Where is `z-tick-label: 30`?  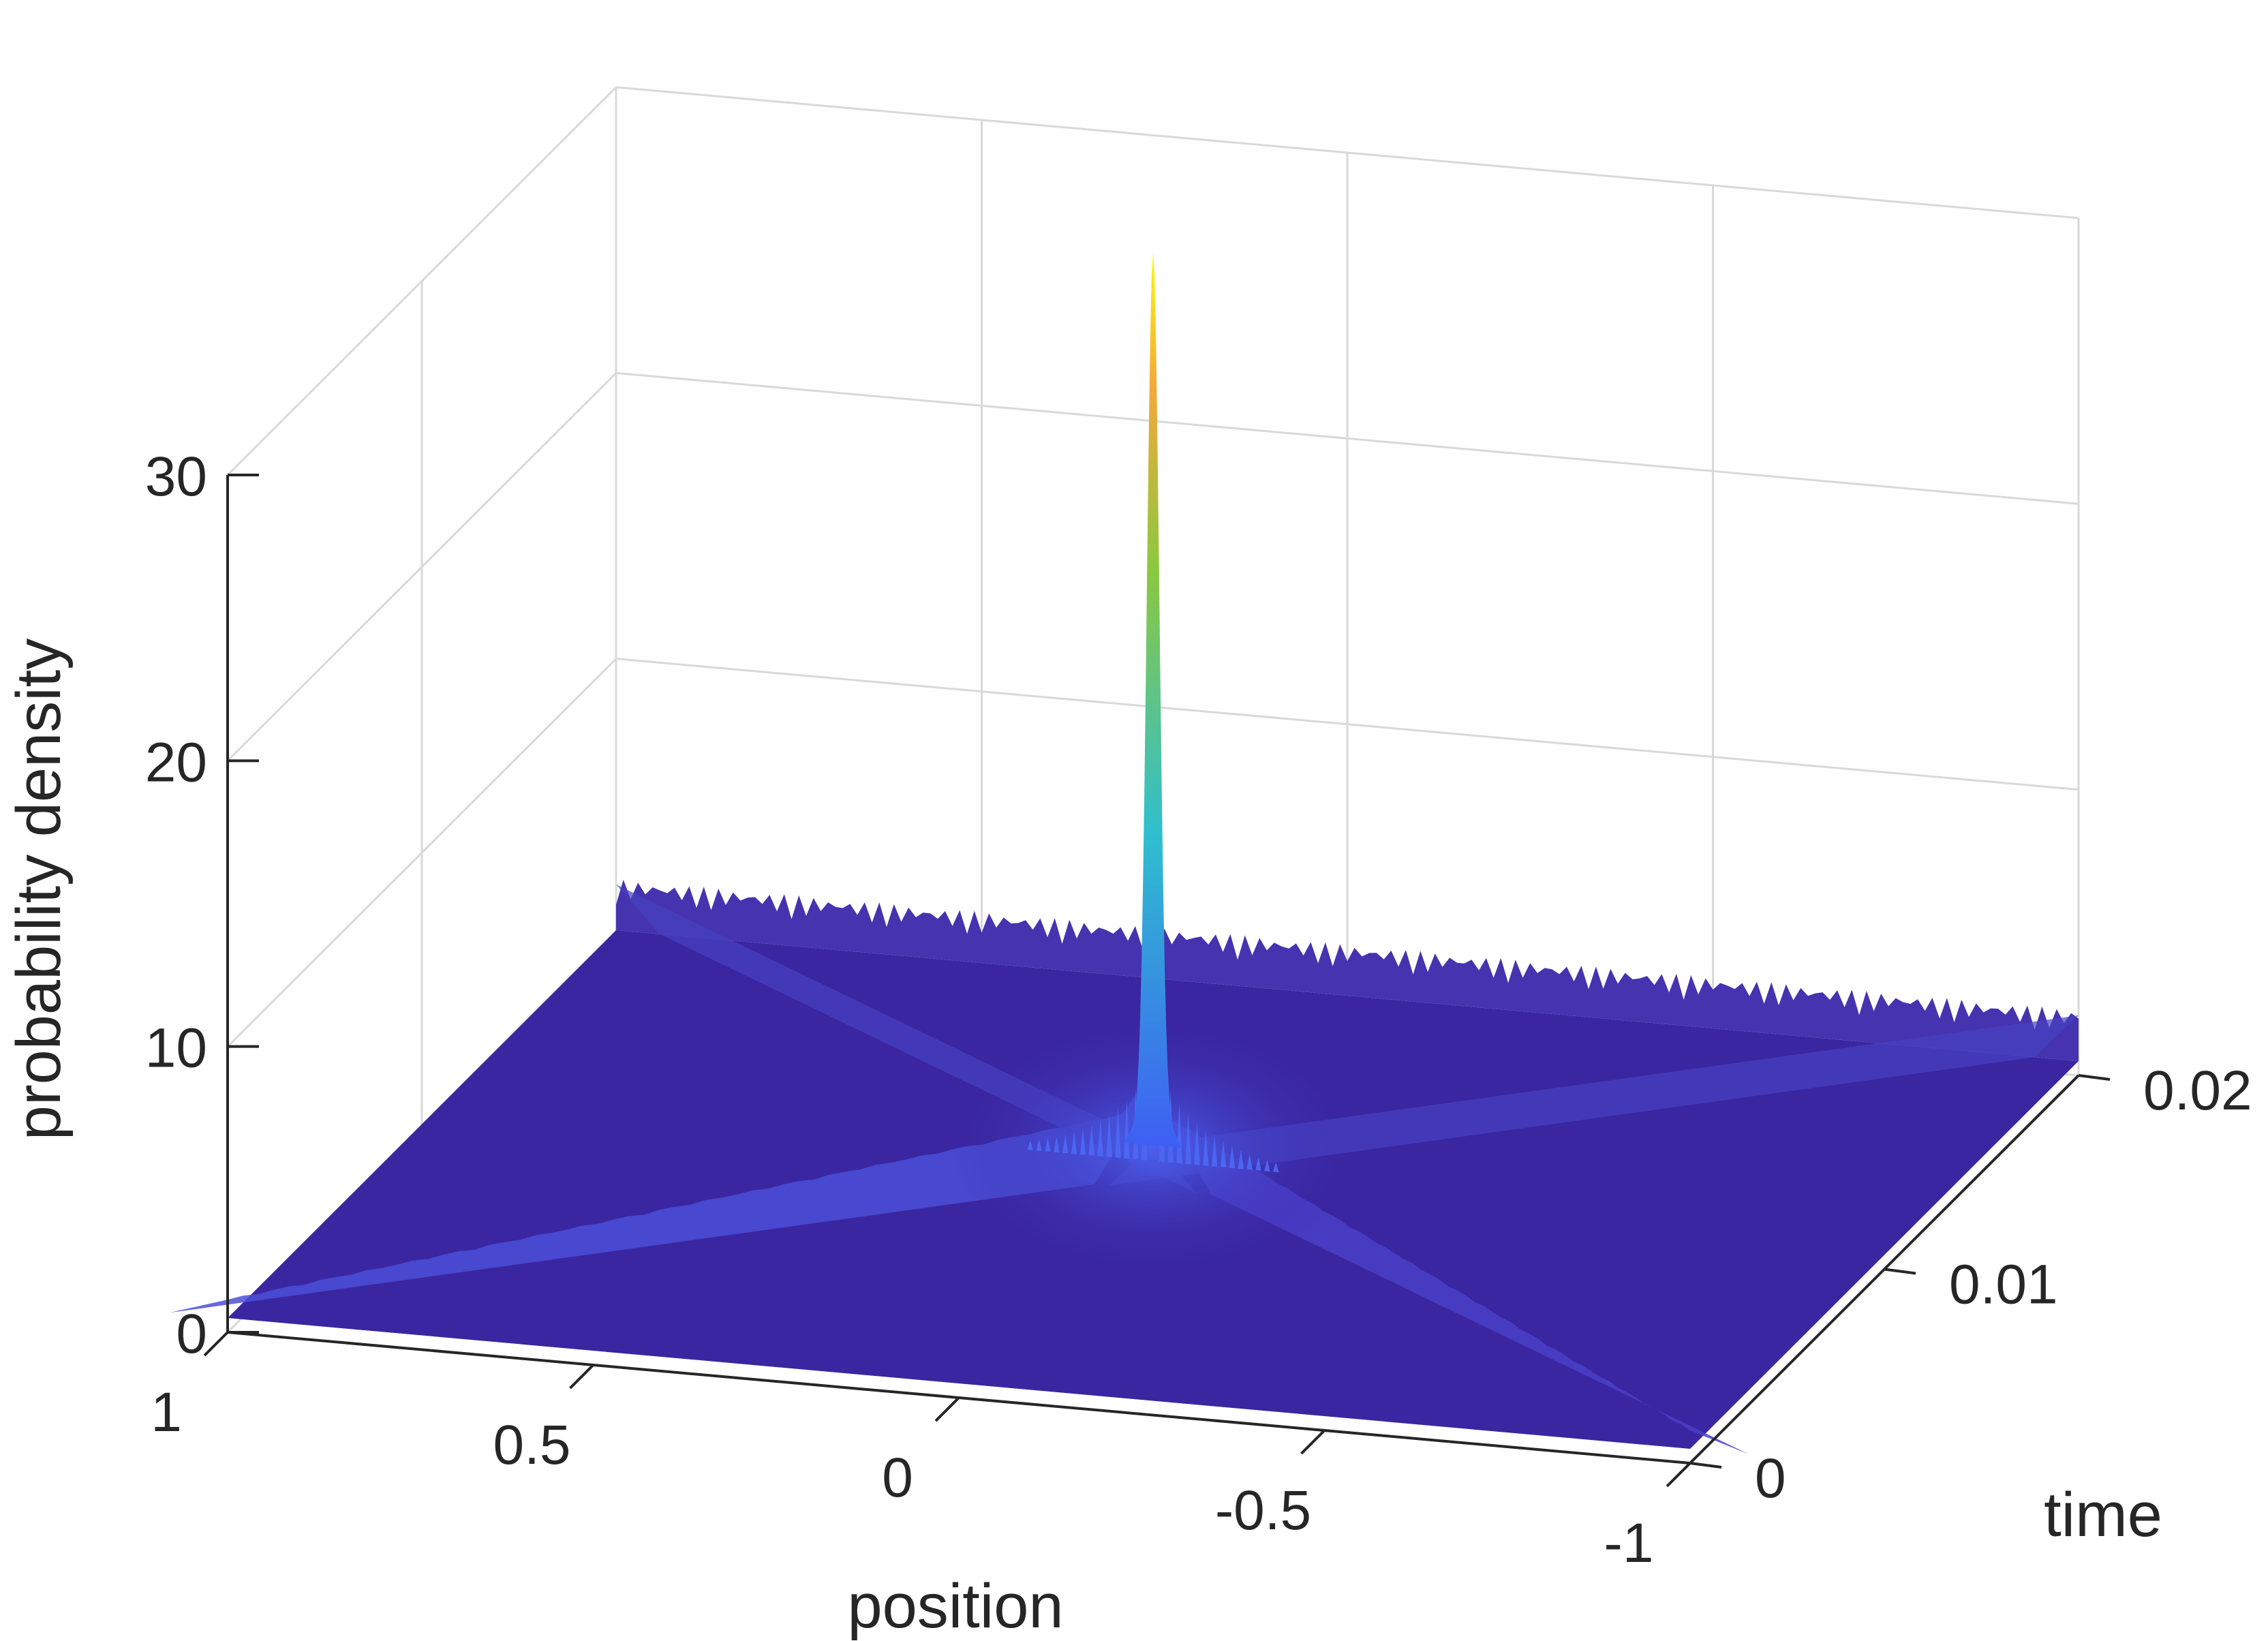
z-tick-label: 30 is located at coordinates (176, 477).